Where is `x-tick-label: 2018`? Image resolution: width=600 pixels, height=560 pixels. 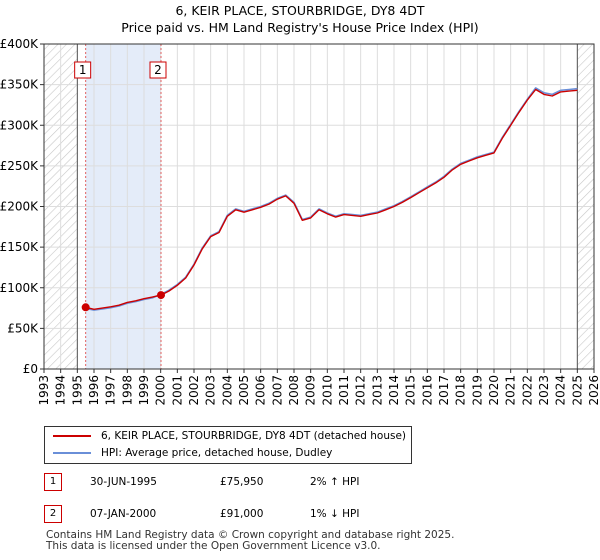
x-tick-label: 2018 is located at coordinates (461, 390).